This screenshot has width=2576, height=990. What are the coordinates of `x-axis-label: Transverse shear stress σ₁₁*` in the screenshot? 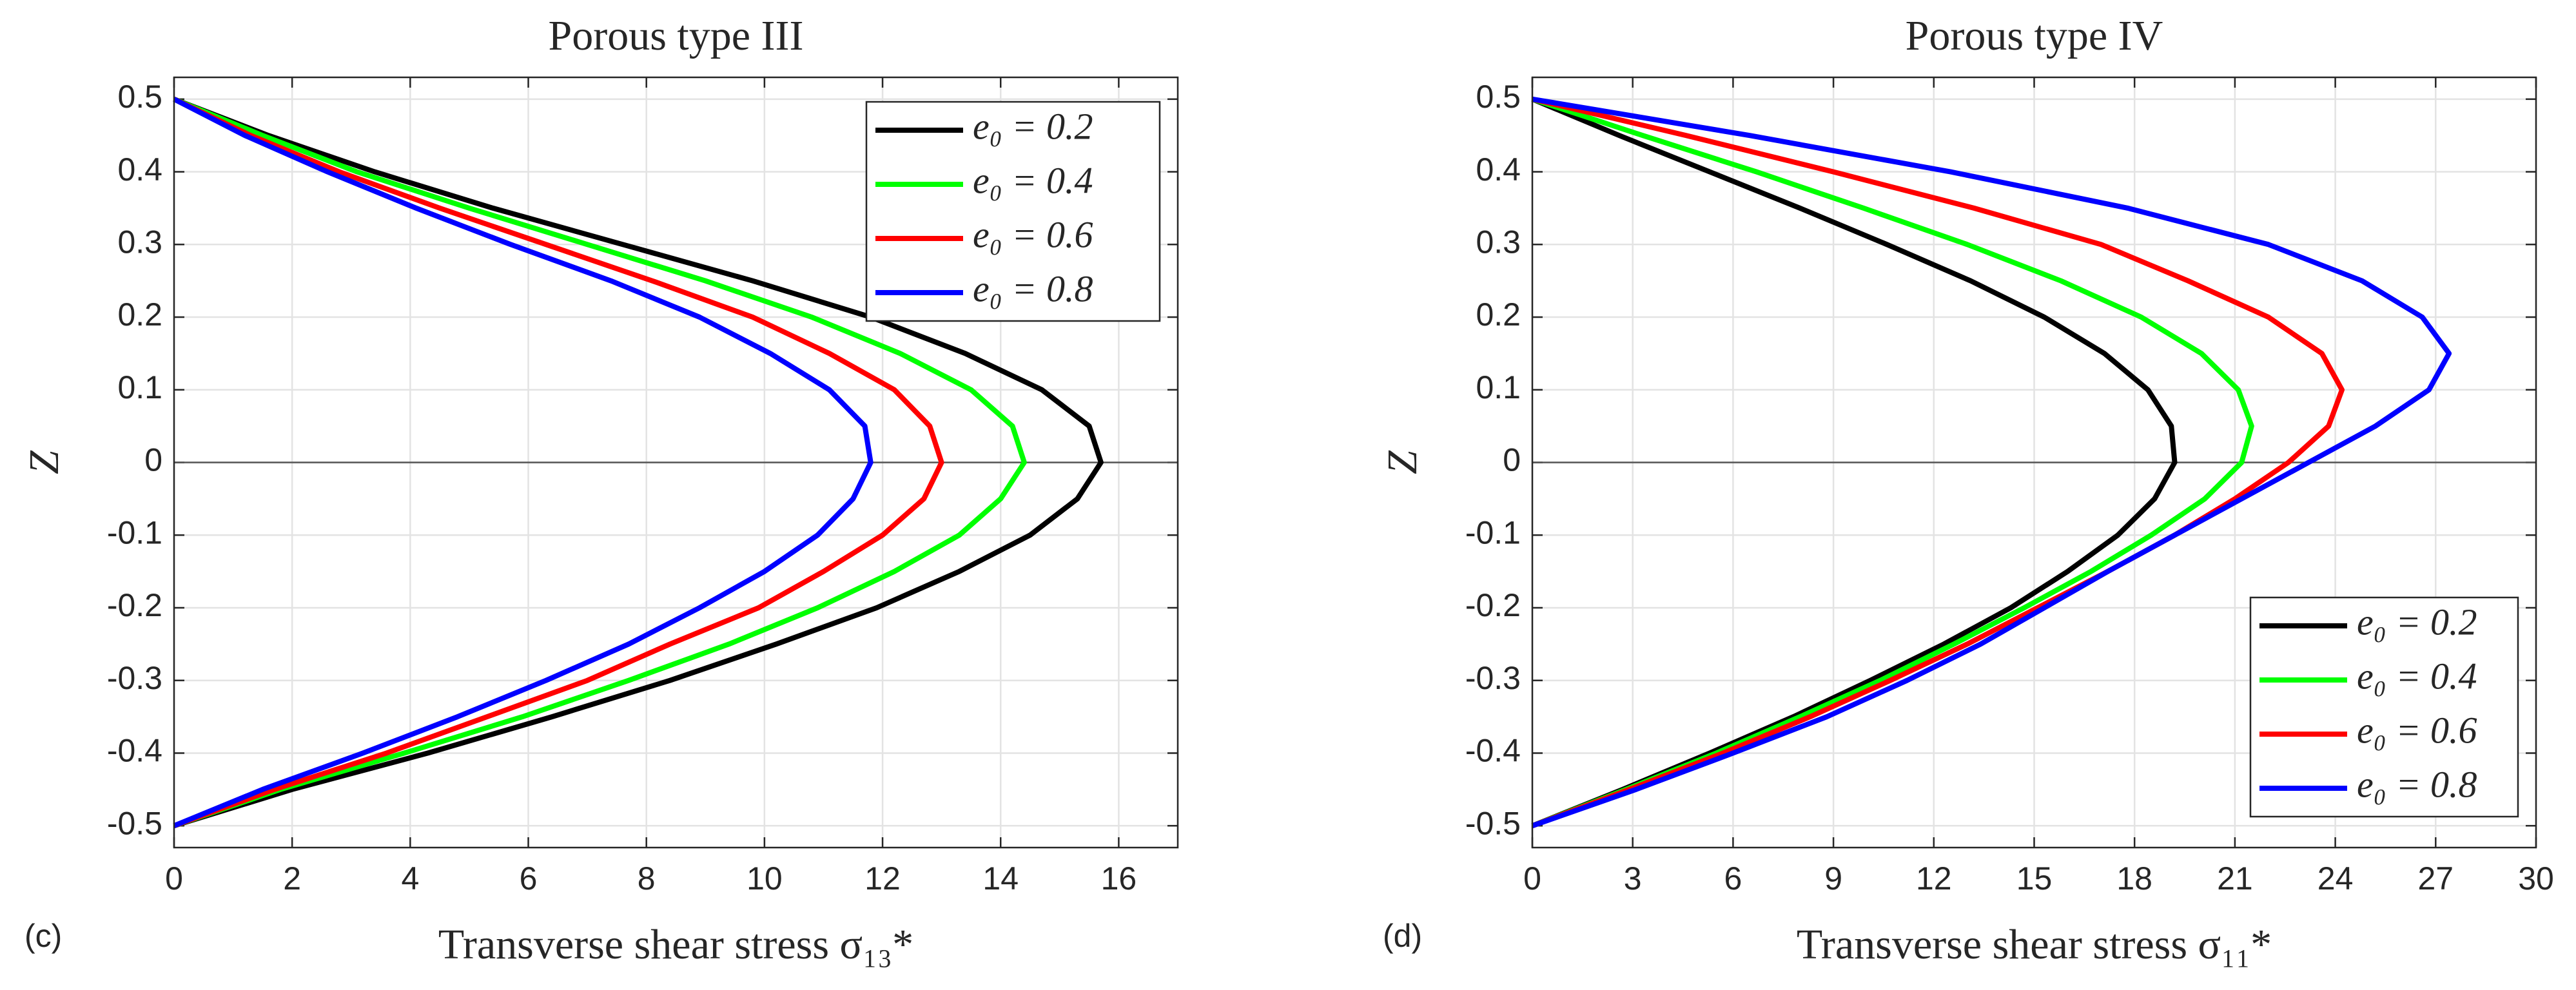 It's located at (2035, 944).